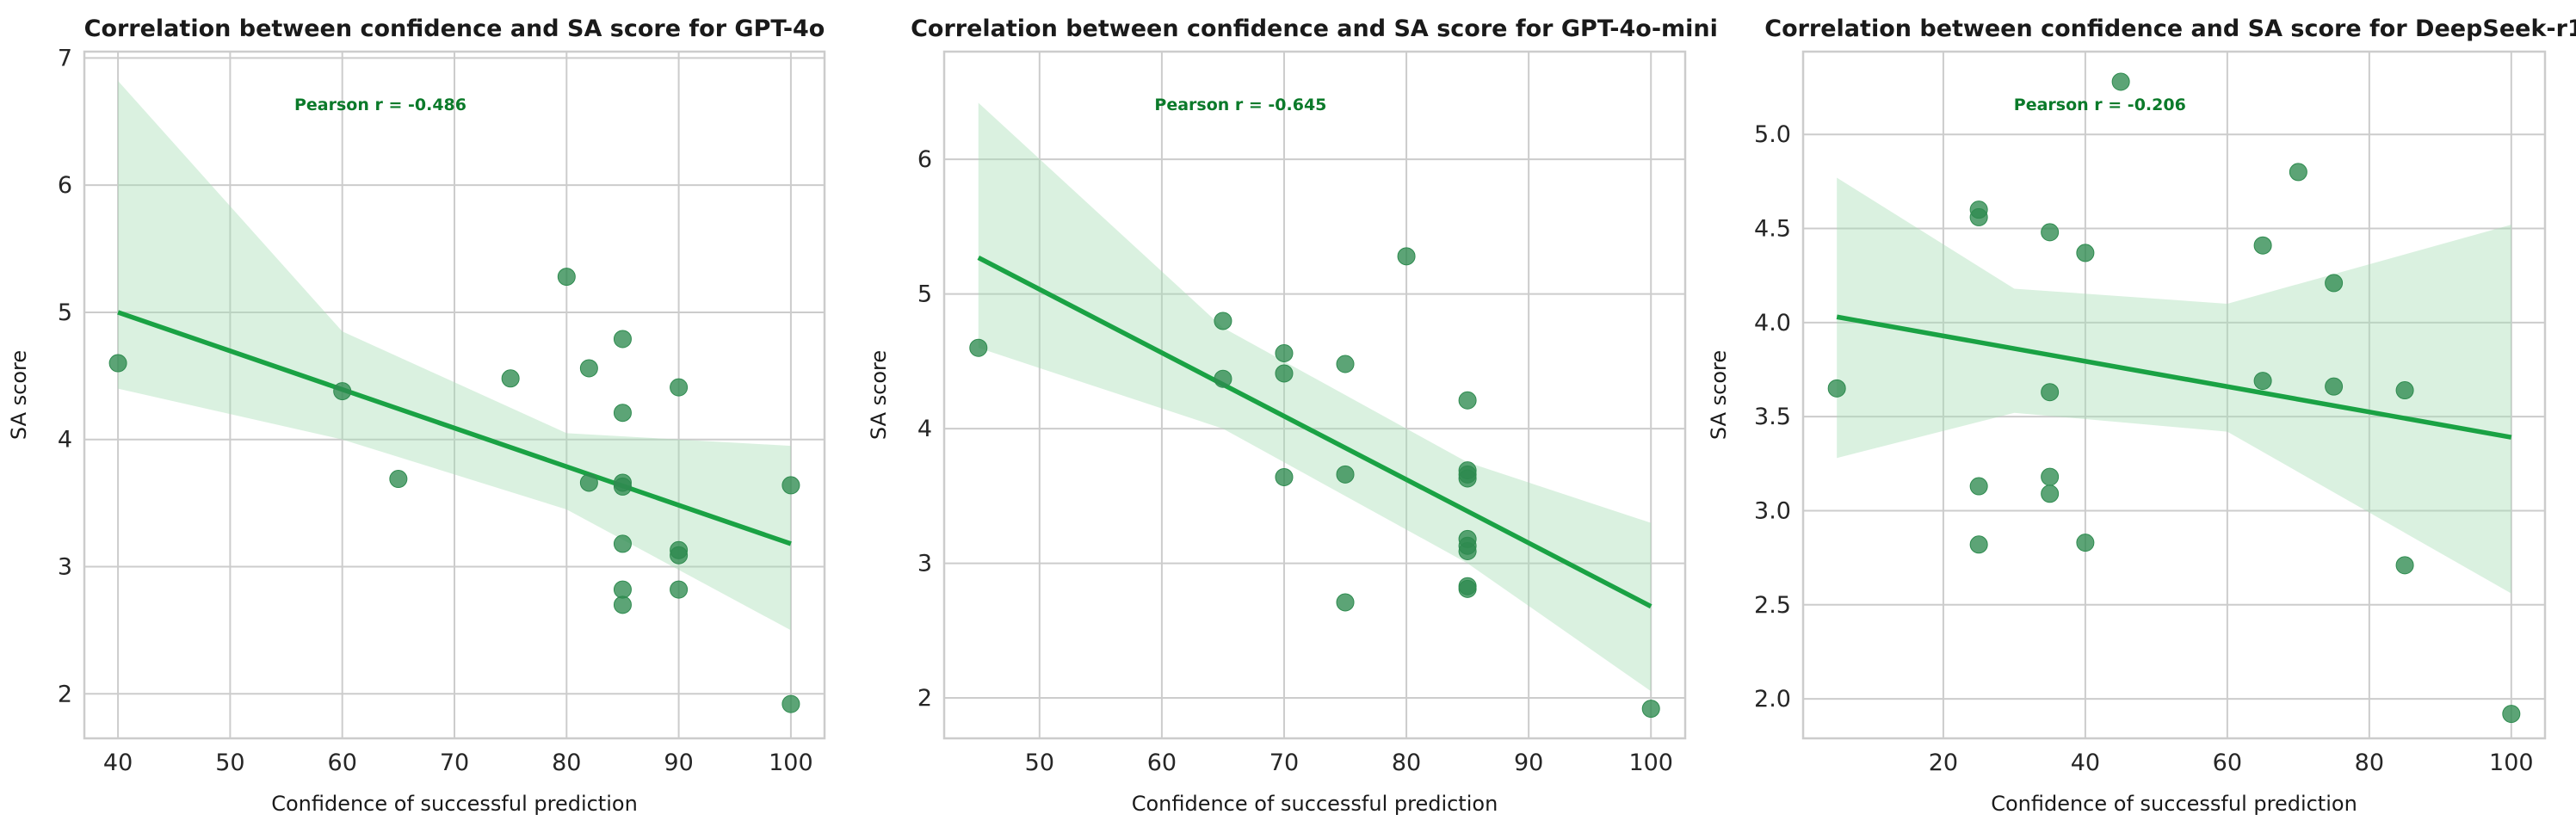 The image size is (2576, 833). Describe the element at coordinates (380, 105) in the screenshot. I see `pearson-annotation: Pearson r = -0.486` at that location.